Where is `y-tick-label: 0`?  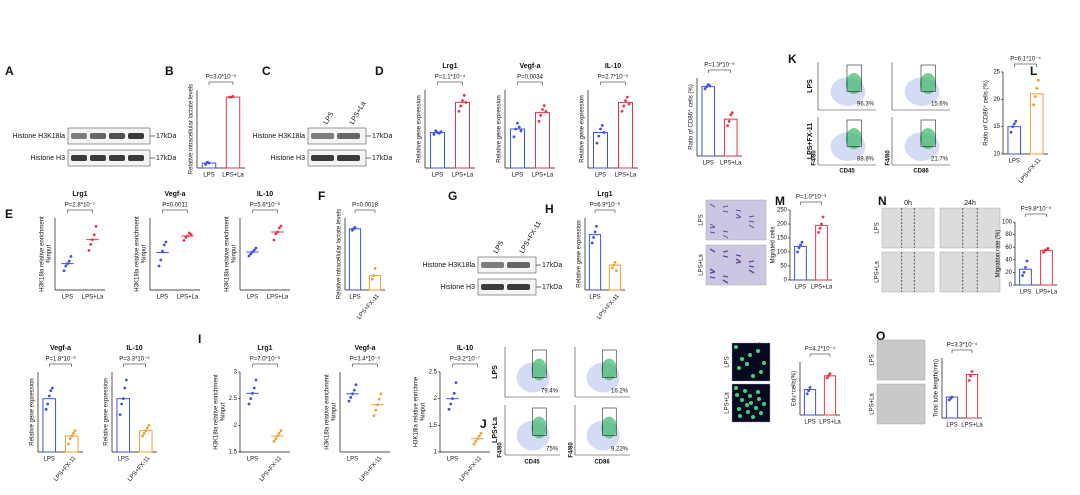
y-tick-label: 0 is located at coordinates (1011, 286).